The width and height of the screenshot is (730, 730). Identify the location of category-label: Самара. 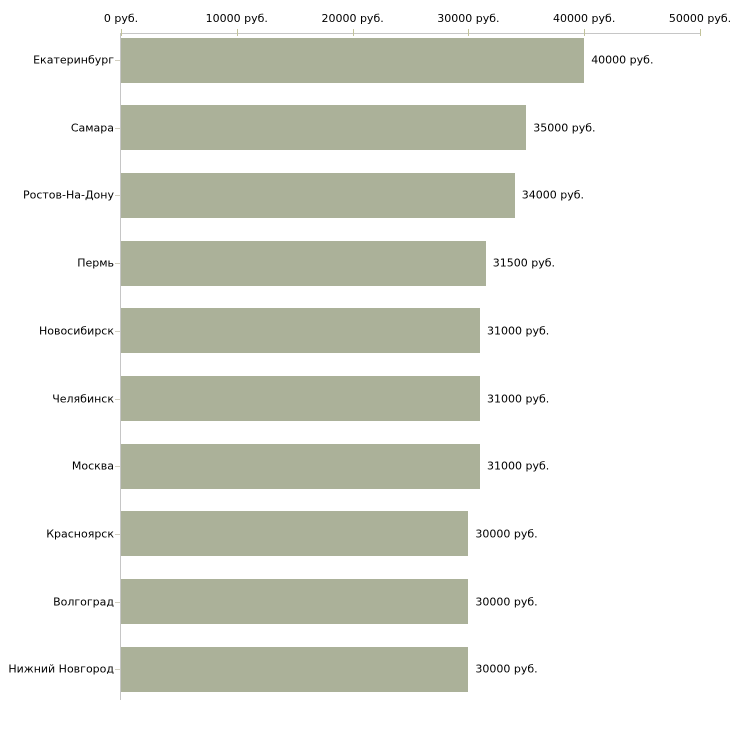
(92, 128).